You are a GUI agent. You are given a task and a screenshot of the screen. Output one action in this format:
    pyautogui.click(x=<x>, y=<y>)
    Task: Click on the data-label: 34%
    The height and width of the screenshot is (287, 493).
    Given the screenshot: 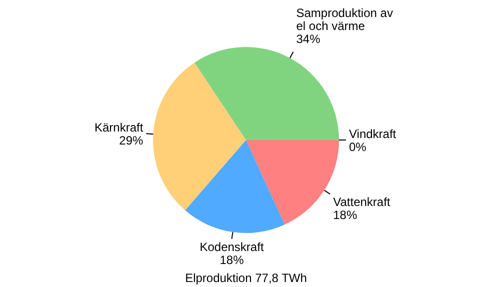 What is the action you would take?
    pyautogui.click(x=308, y=39)
    